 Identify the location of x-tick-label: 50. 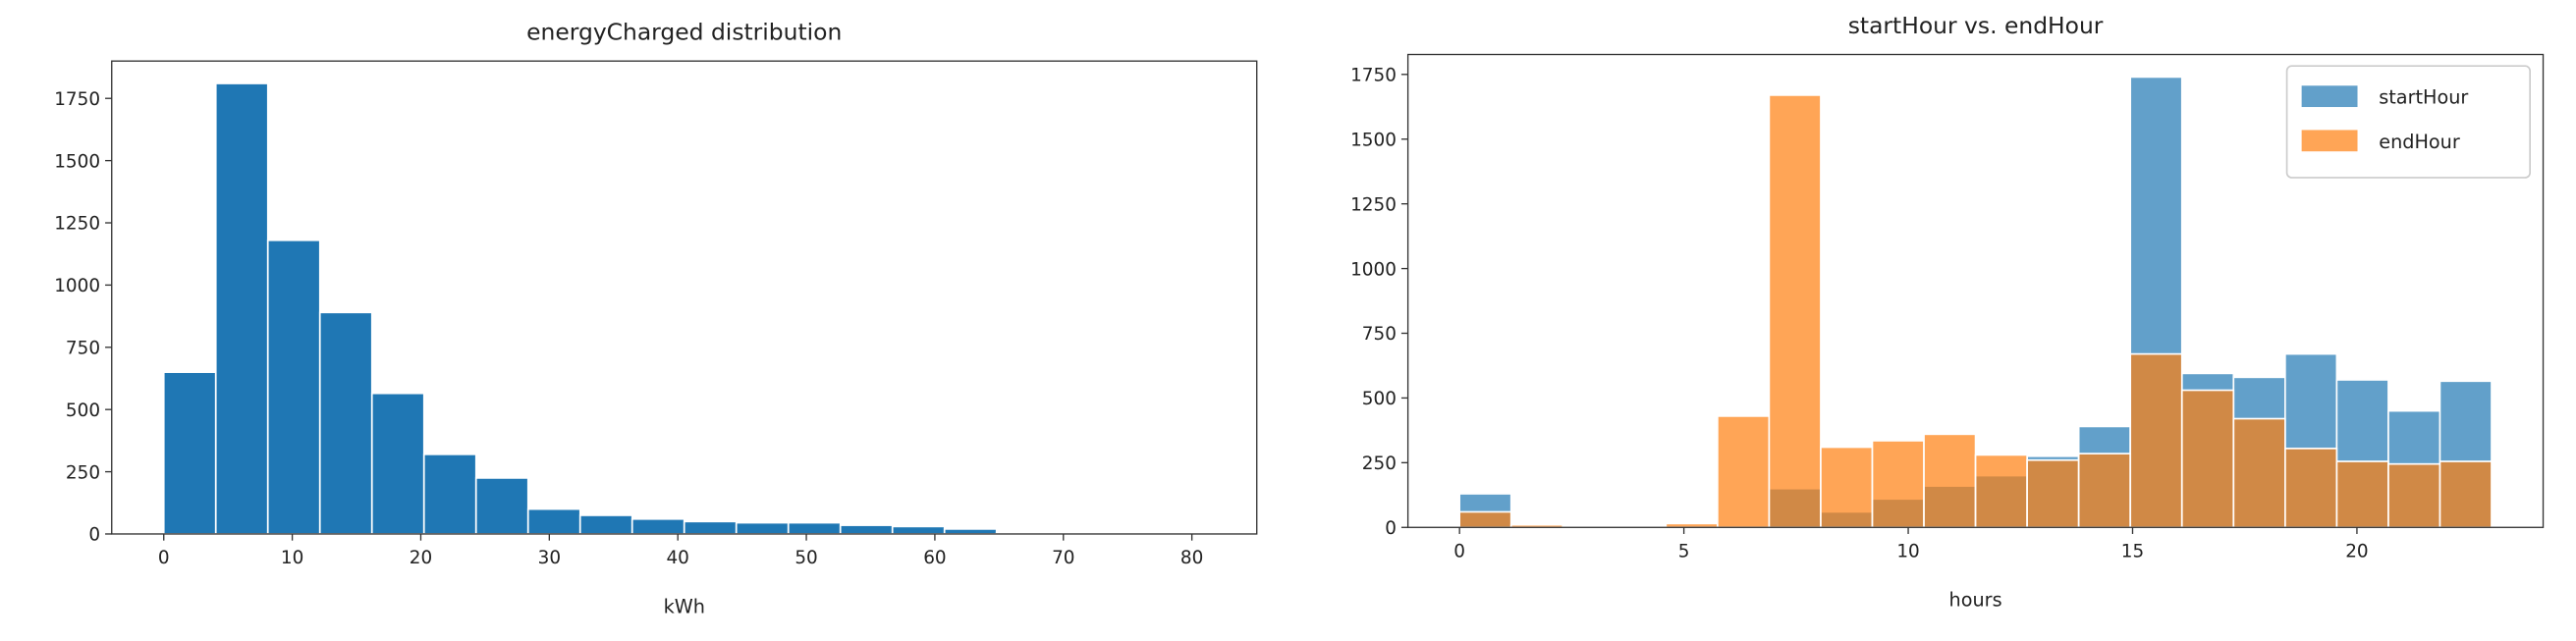
(806, 558).